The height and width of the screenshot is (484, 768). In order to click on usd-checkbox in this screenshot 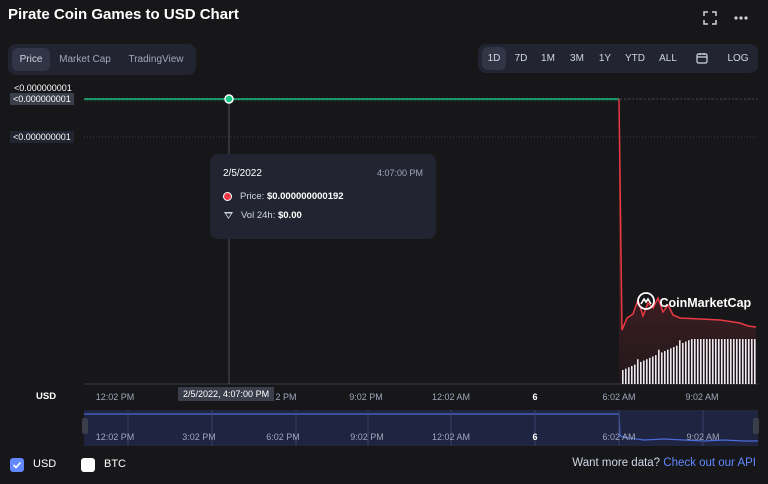, I will do `click(17, 465)`.